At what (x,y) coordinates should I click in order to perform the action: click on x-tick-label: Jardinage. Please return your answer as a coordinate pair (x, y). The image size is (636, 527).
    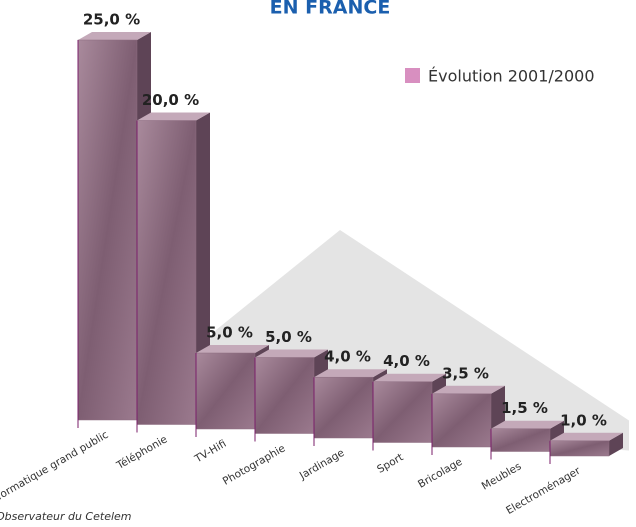
    Looking at the image, I should click on (322, 465).